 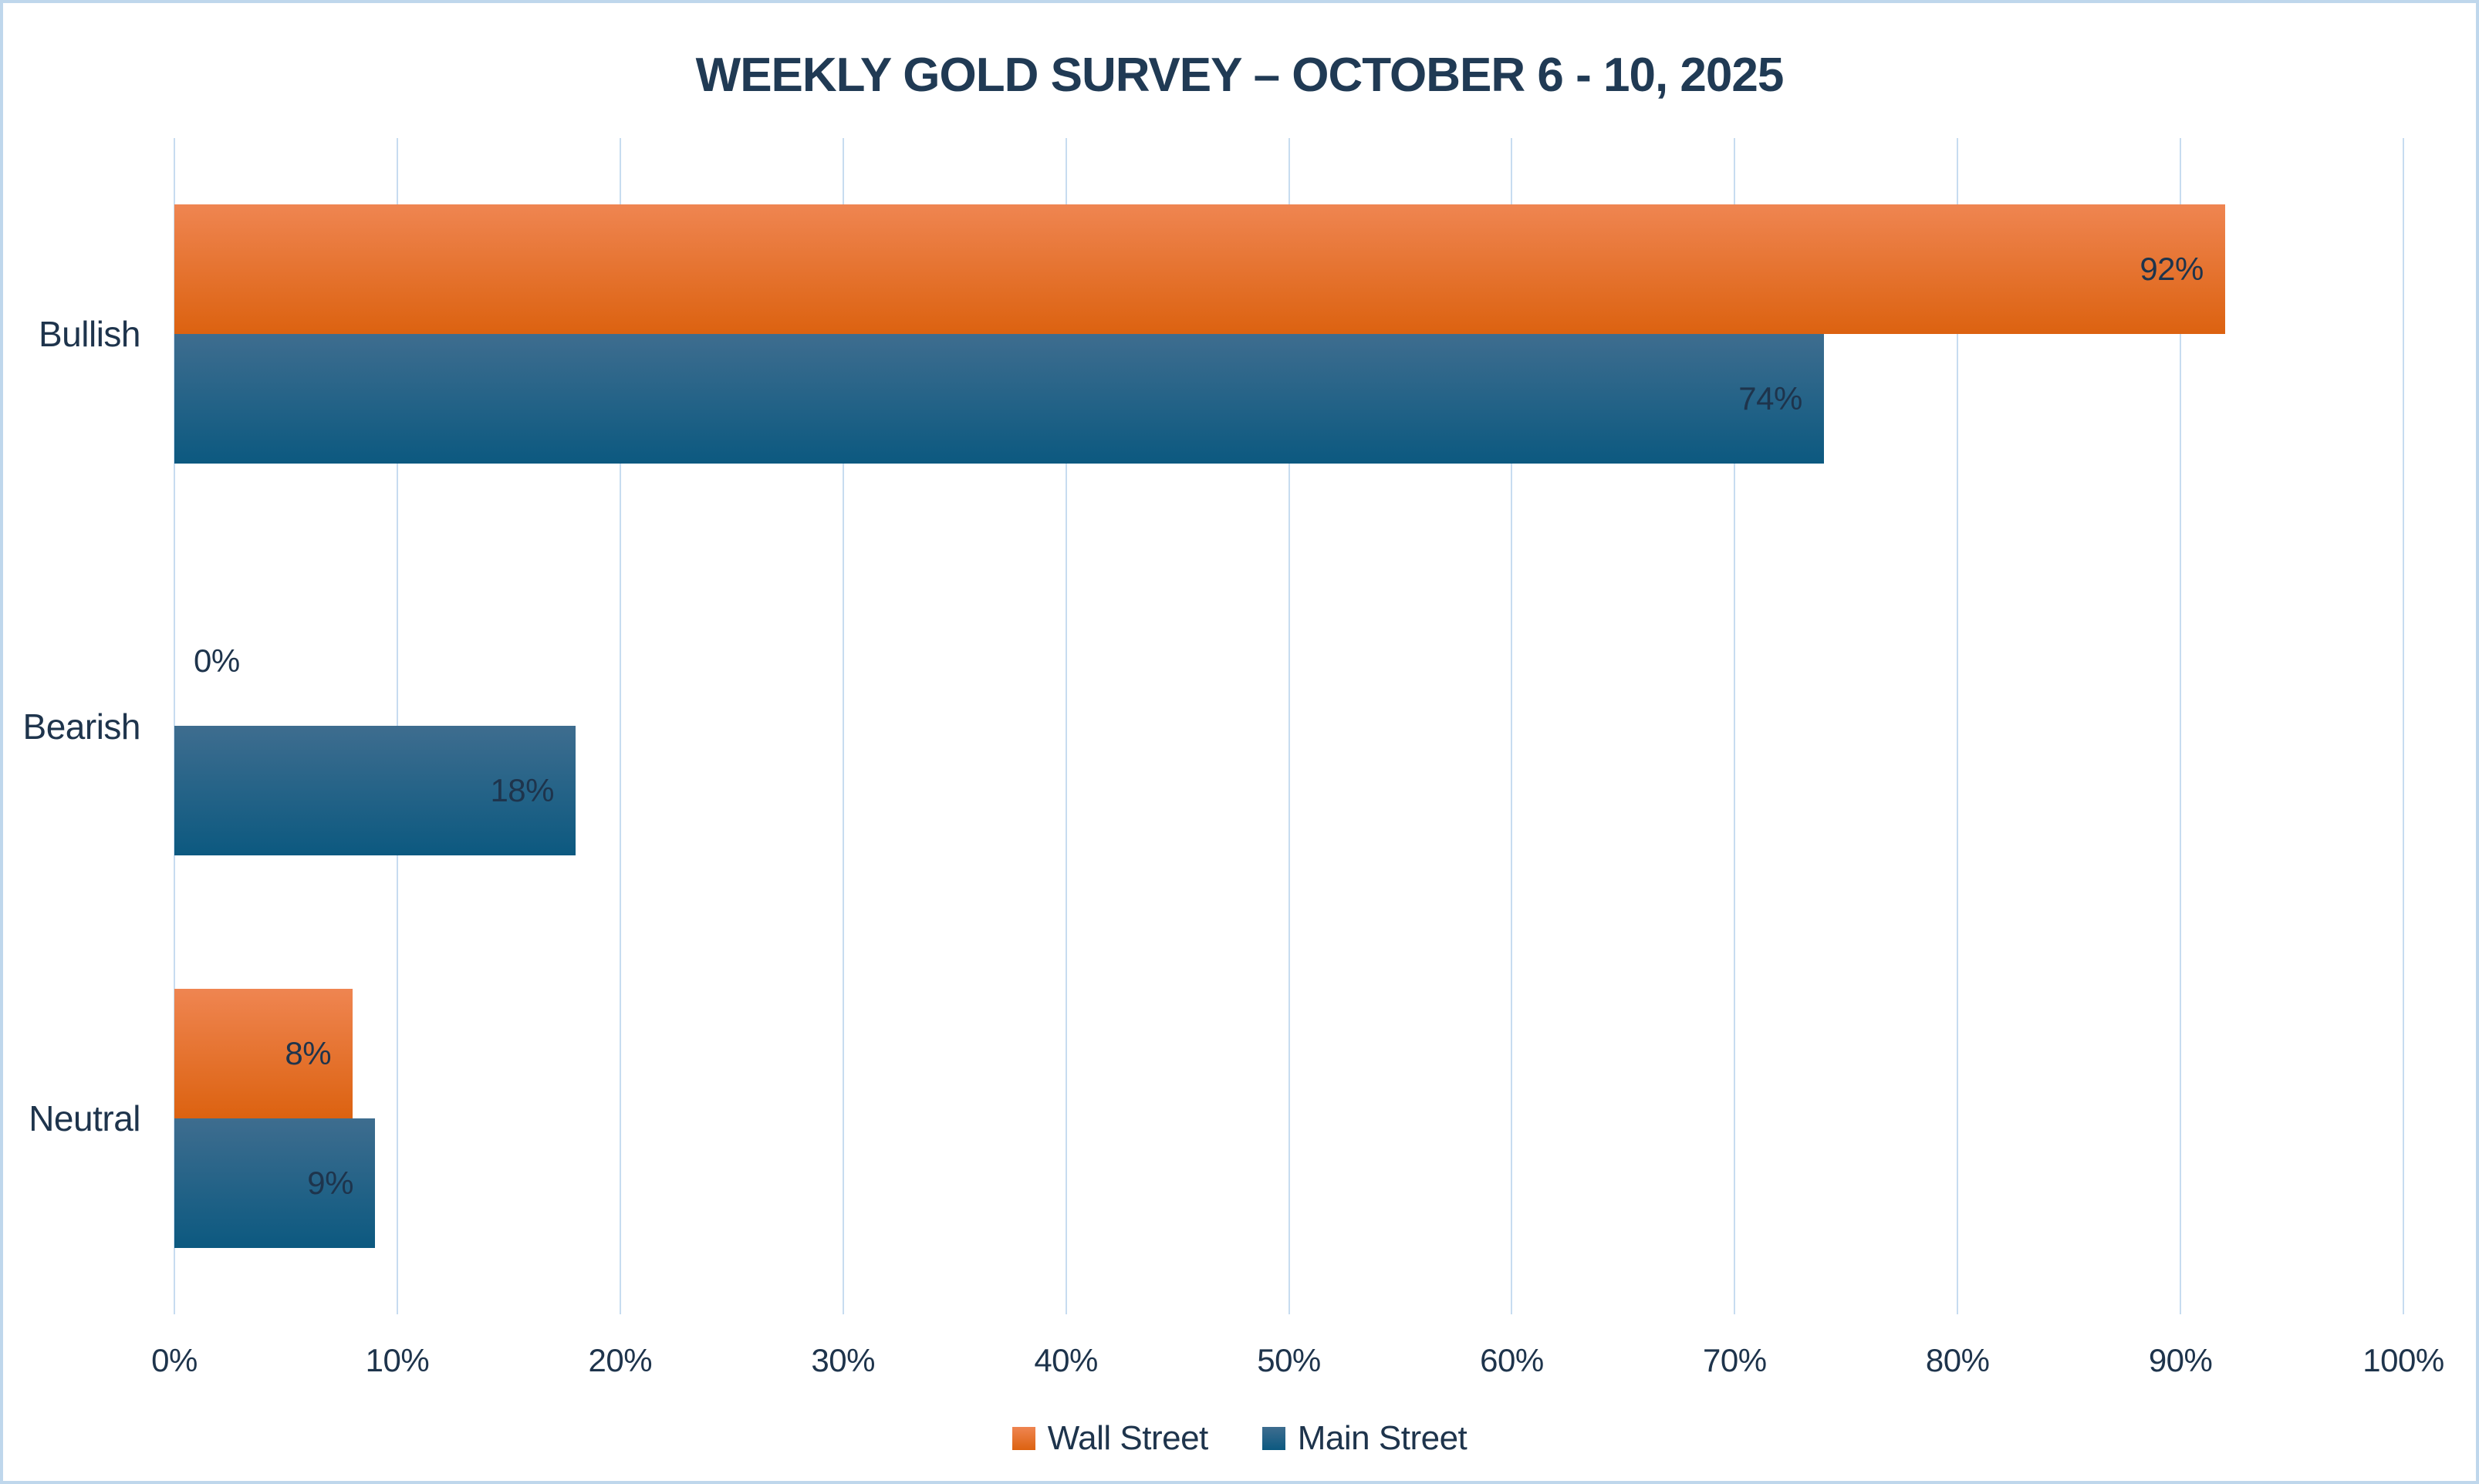 I want to click on bar-wall-street-neutral, so click(x=263, y=1053).